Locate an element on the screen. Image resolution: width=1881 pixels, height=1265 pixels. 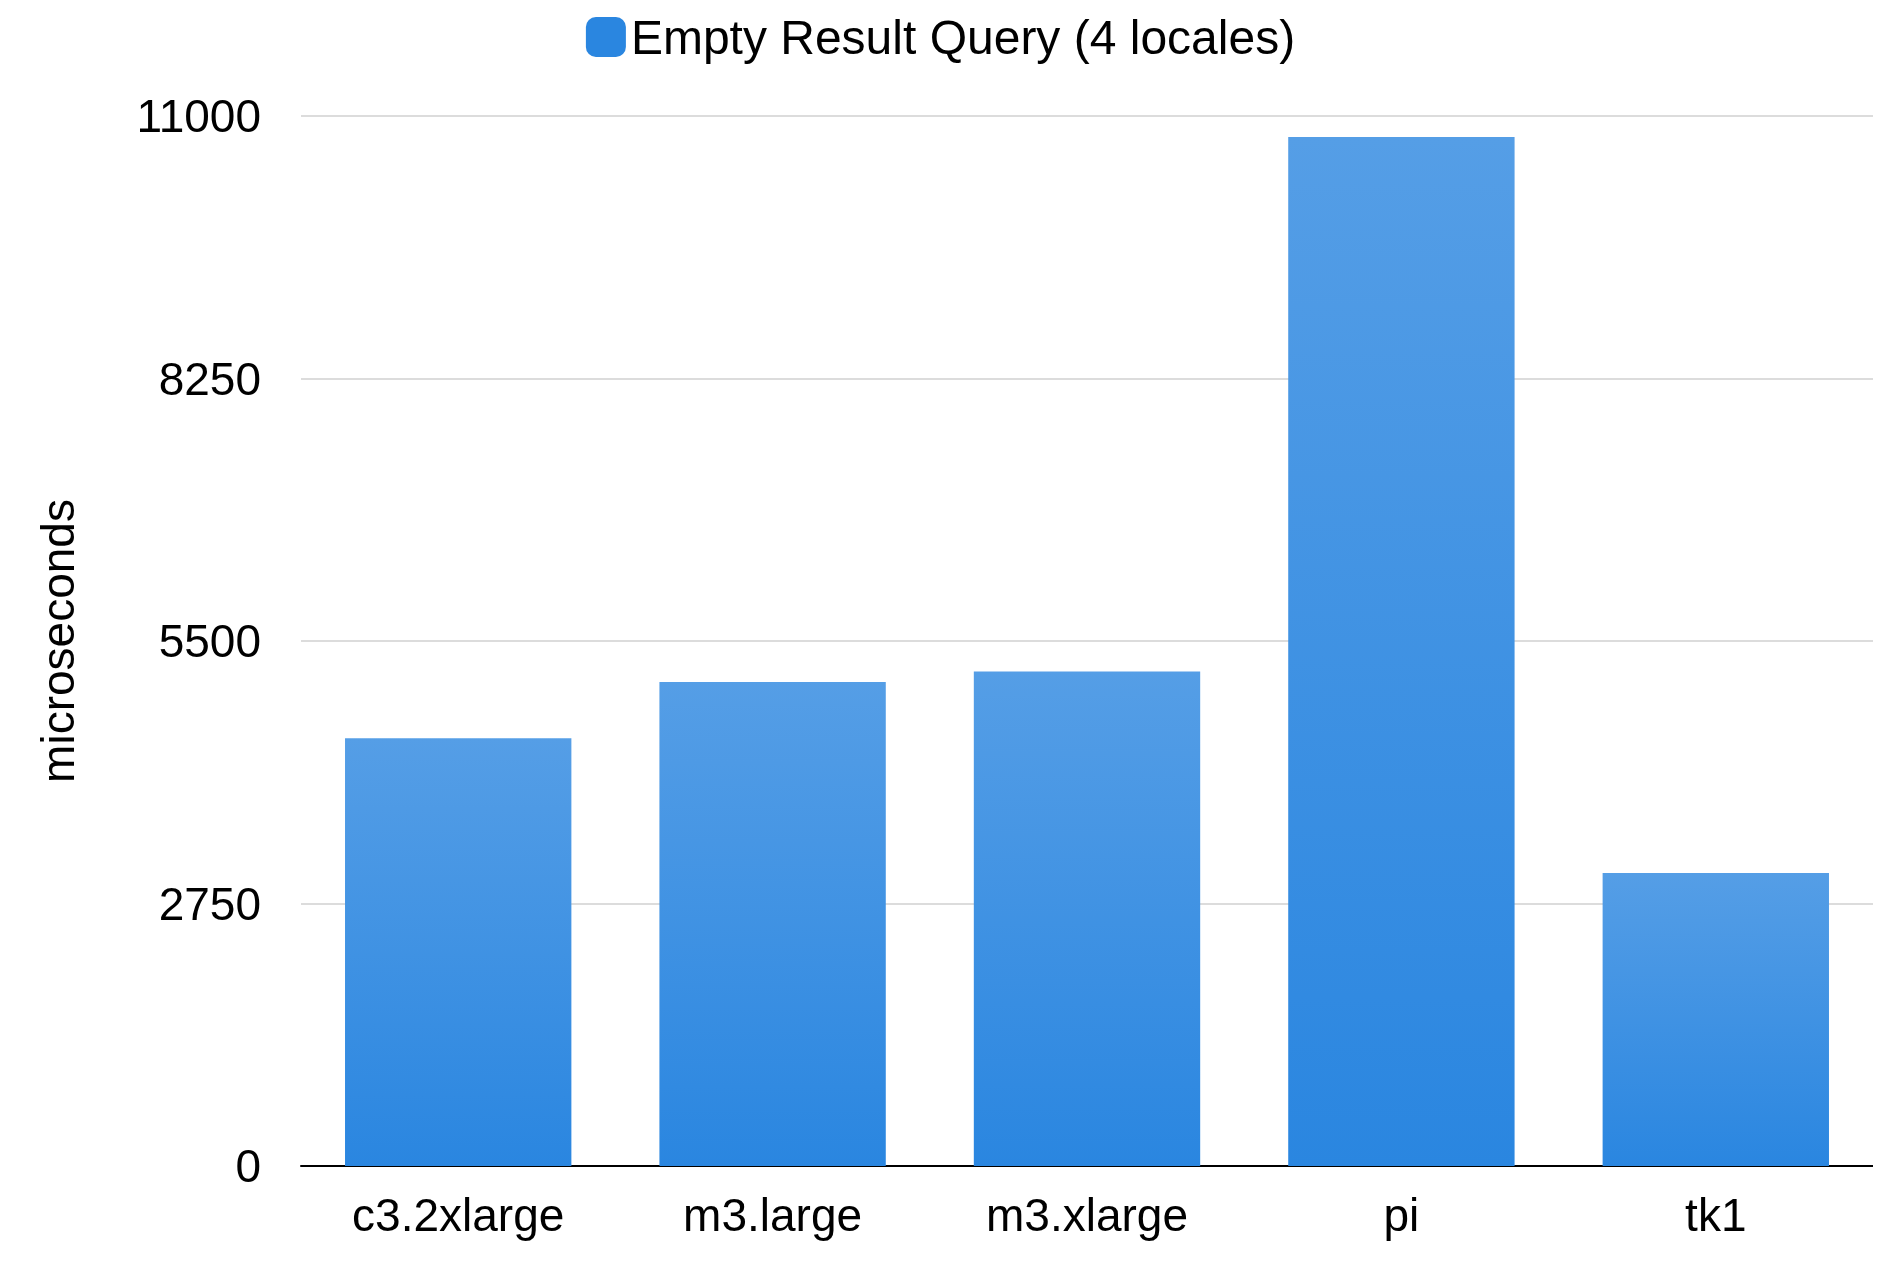
y-tick-label: 0 is located at coordinates (248, 1166).